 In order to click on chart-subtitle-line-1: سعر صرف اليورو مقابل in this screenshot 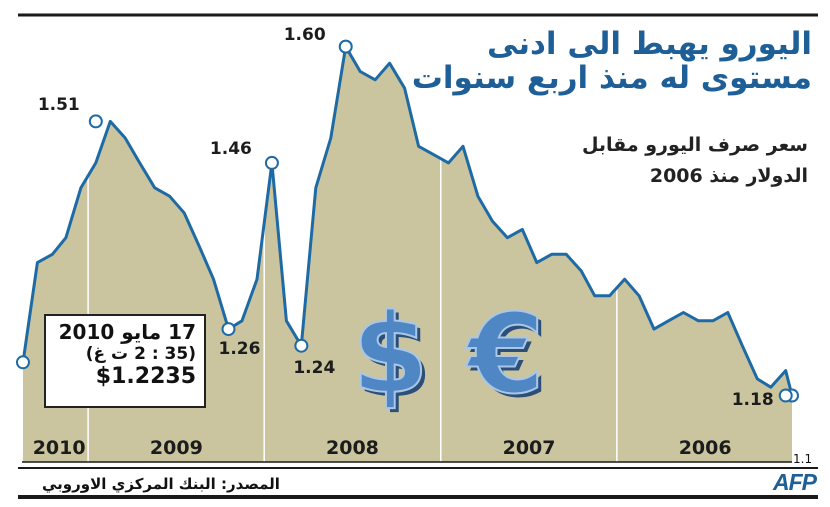, I will do `click(694, 145)`.